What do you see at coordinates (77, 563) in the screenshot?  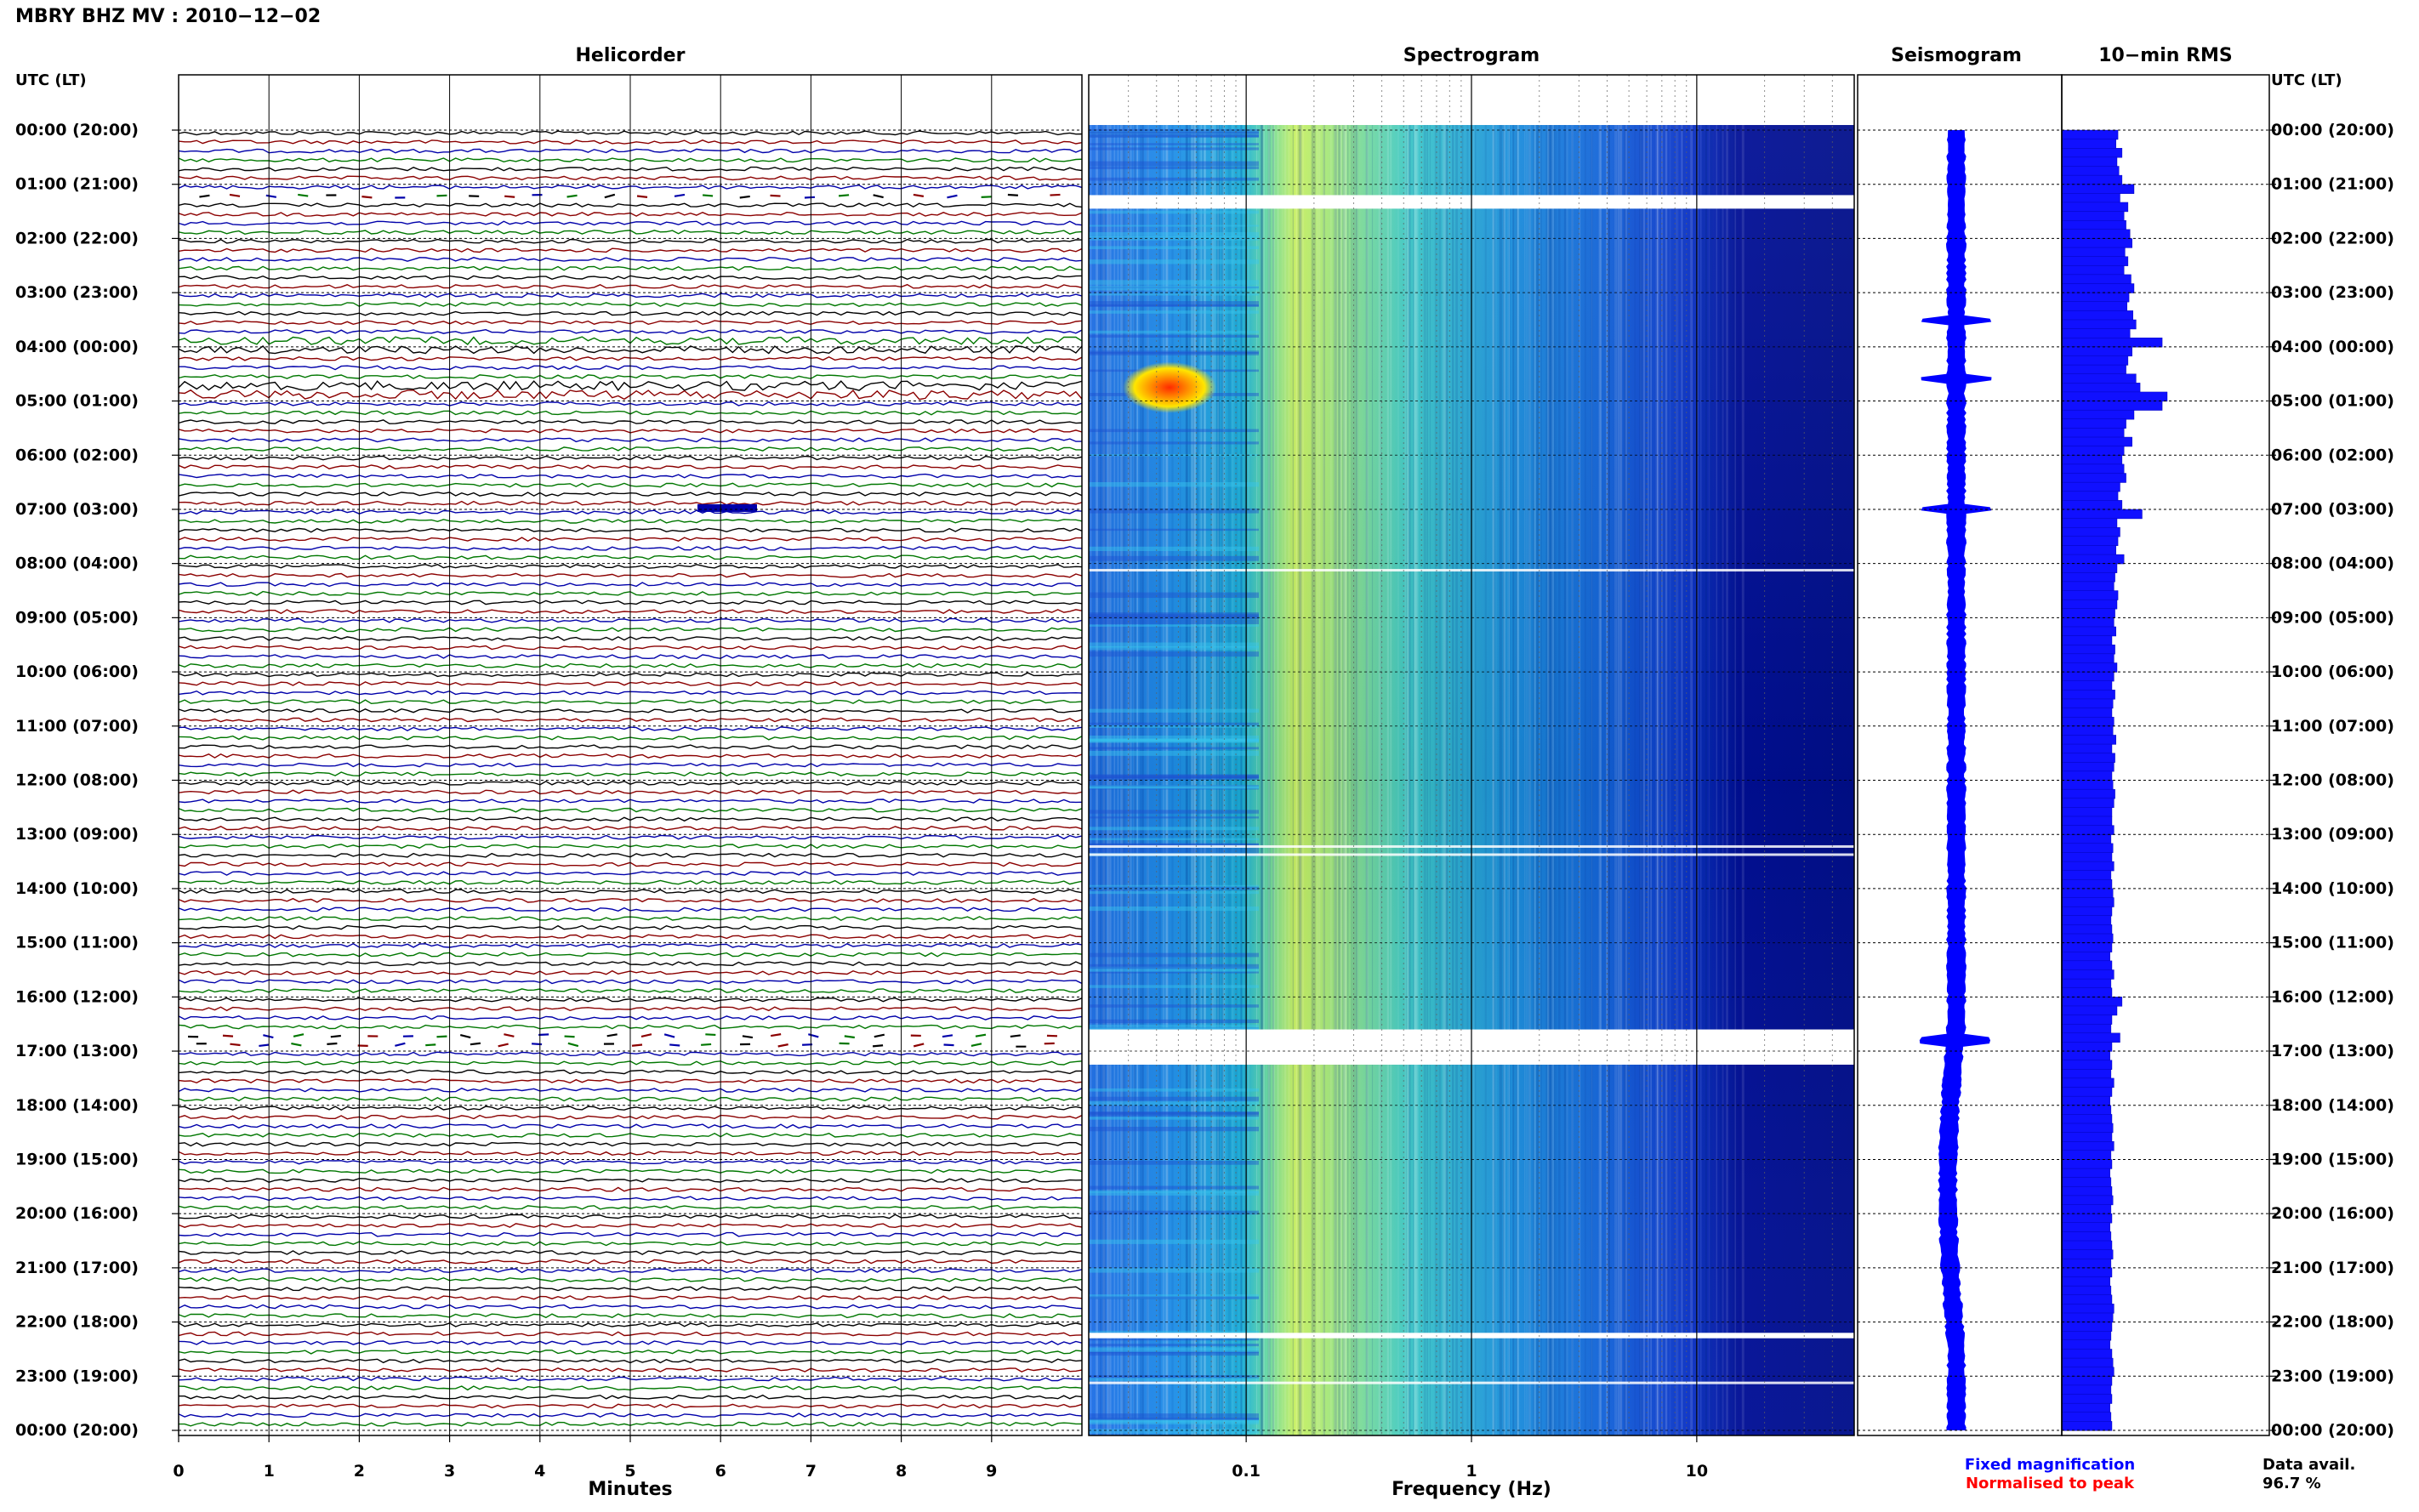 I see `time-label-left: 08:00 (04:00)` at bounding box center [77, 563].